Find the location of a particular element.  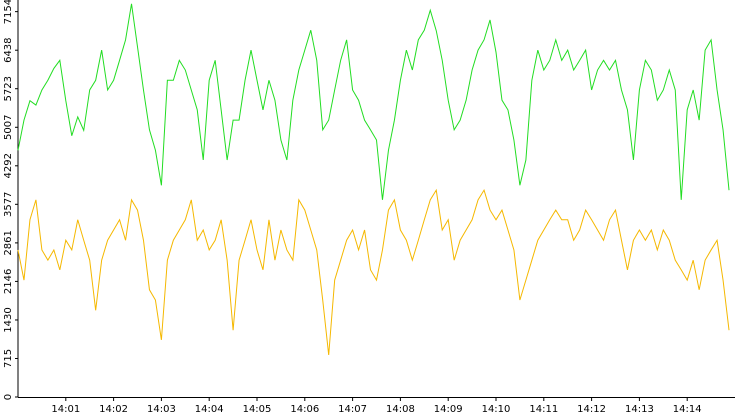

x-tick-label: 14:07 is located at coordinates (352, 409).